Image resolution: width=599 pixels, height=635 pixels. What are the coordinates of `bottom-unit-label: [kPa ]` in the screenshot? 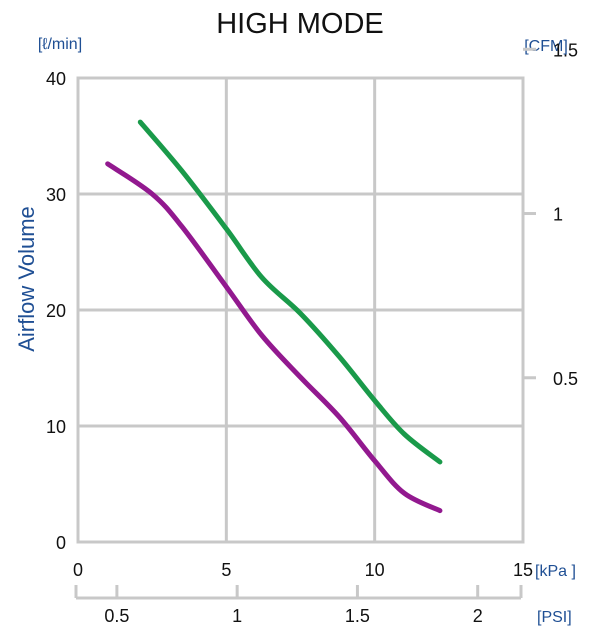 It's located at (555, 571).